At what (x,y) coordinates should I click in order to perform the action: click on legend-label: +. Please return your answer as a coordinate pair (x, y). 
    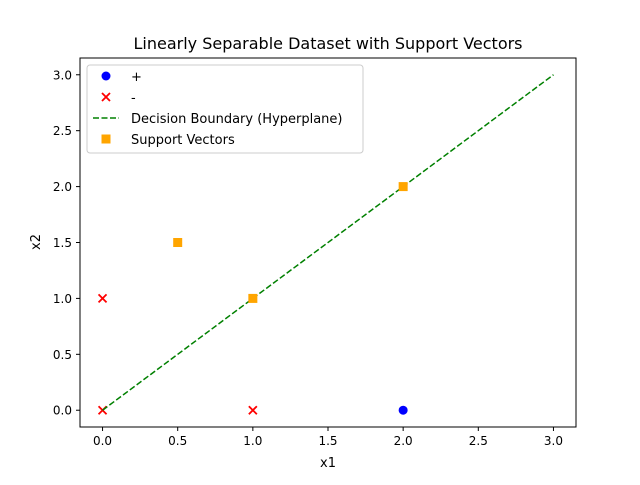
    Looking at the image, I should click on (136, 77).